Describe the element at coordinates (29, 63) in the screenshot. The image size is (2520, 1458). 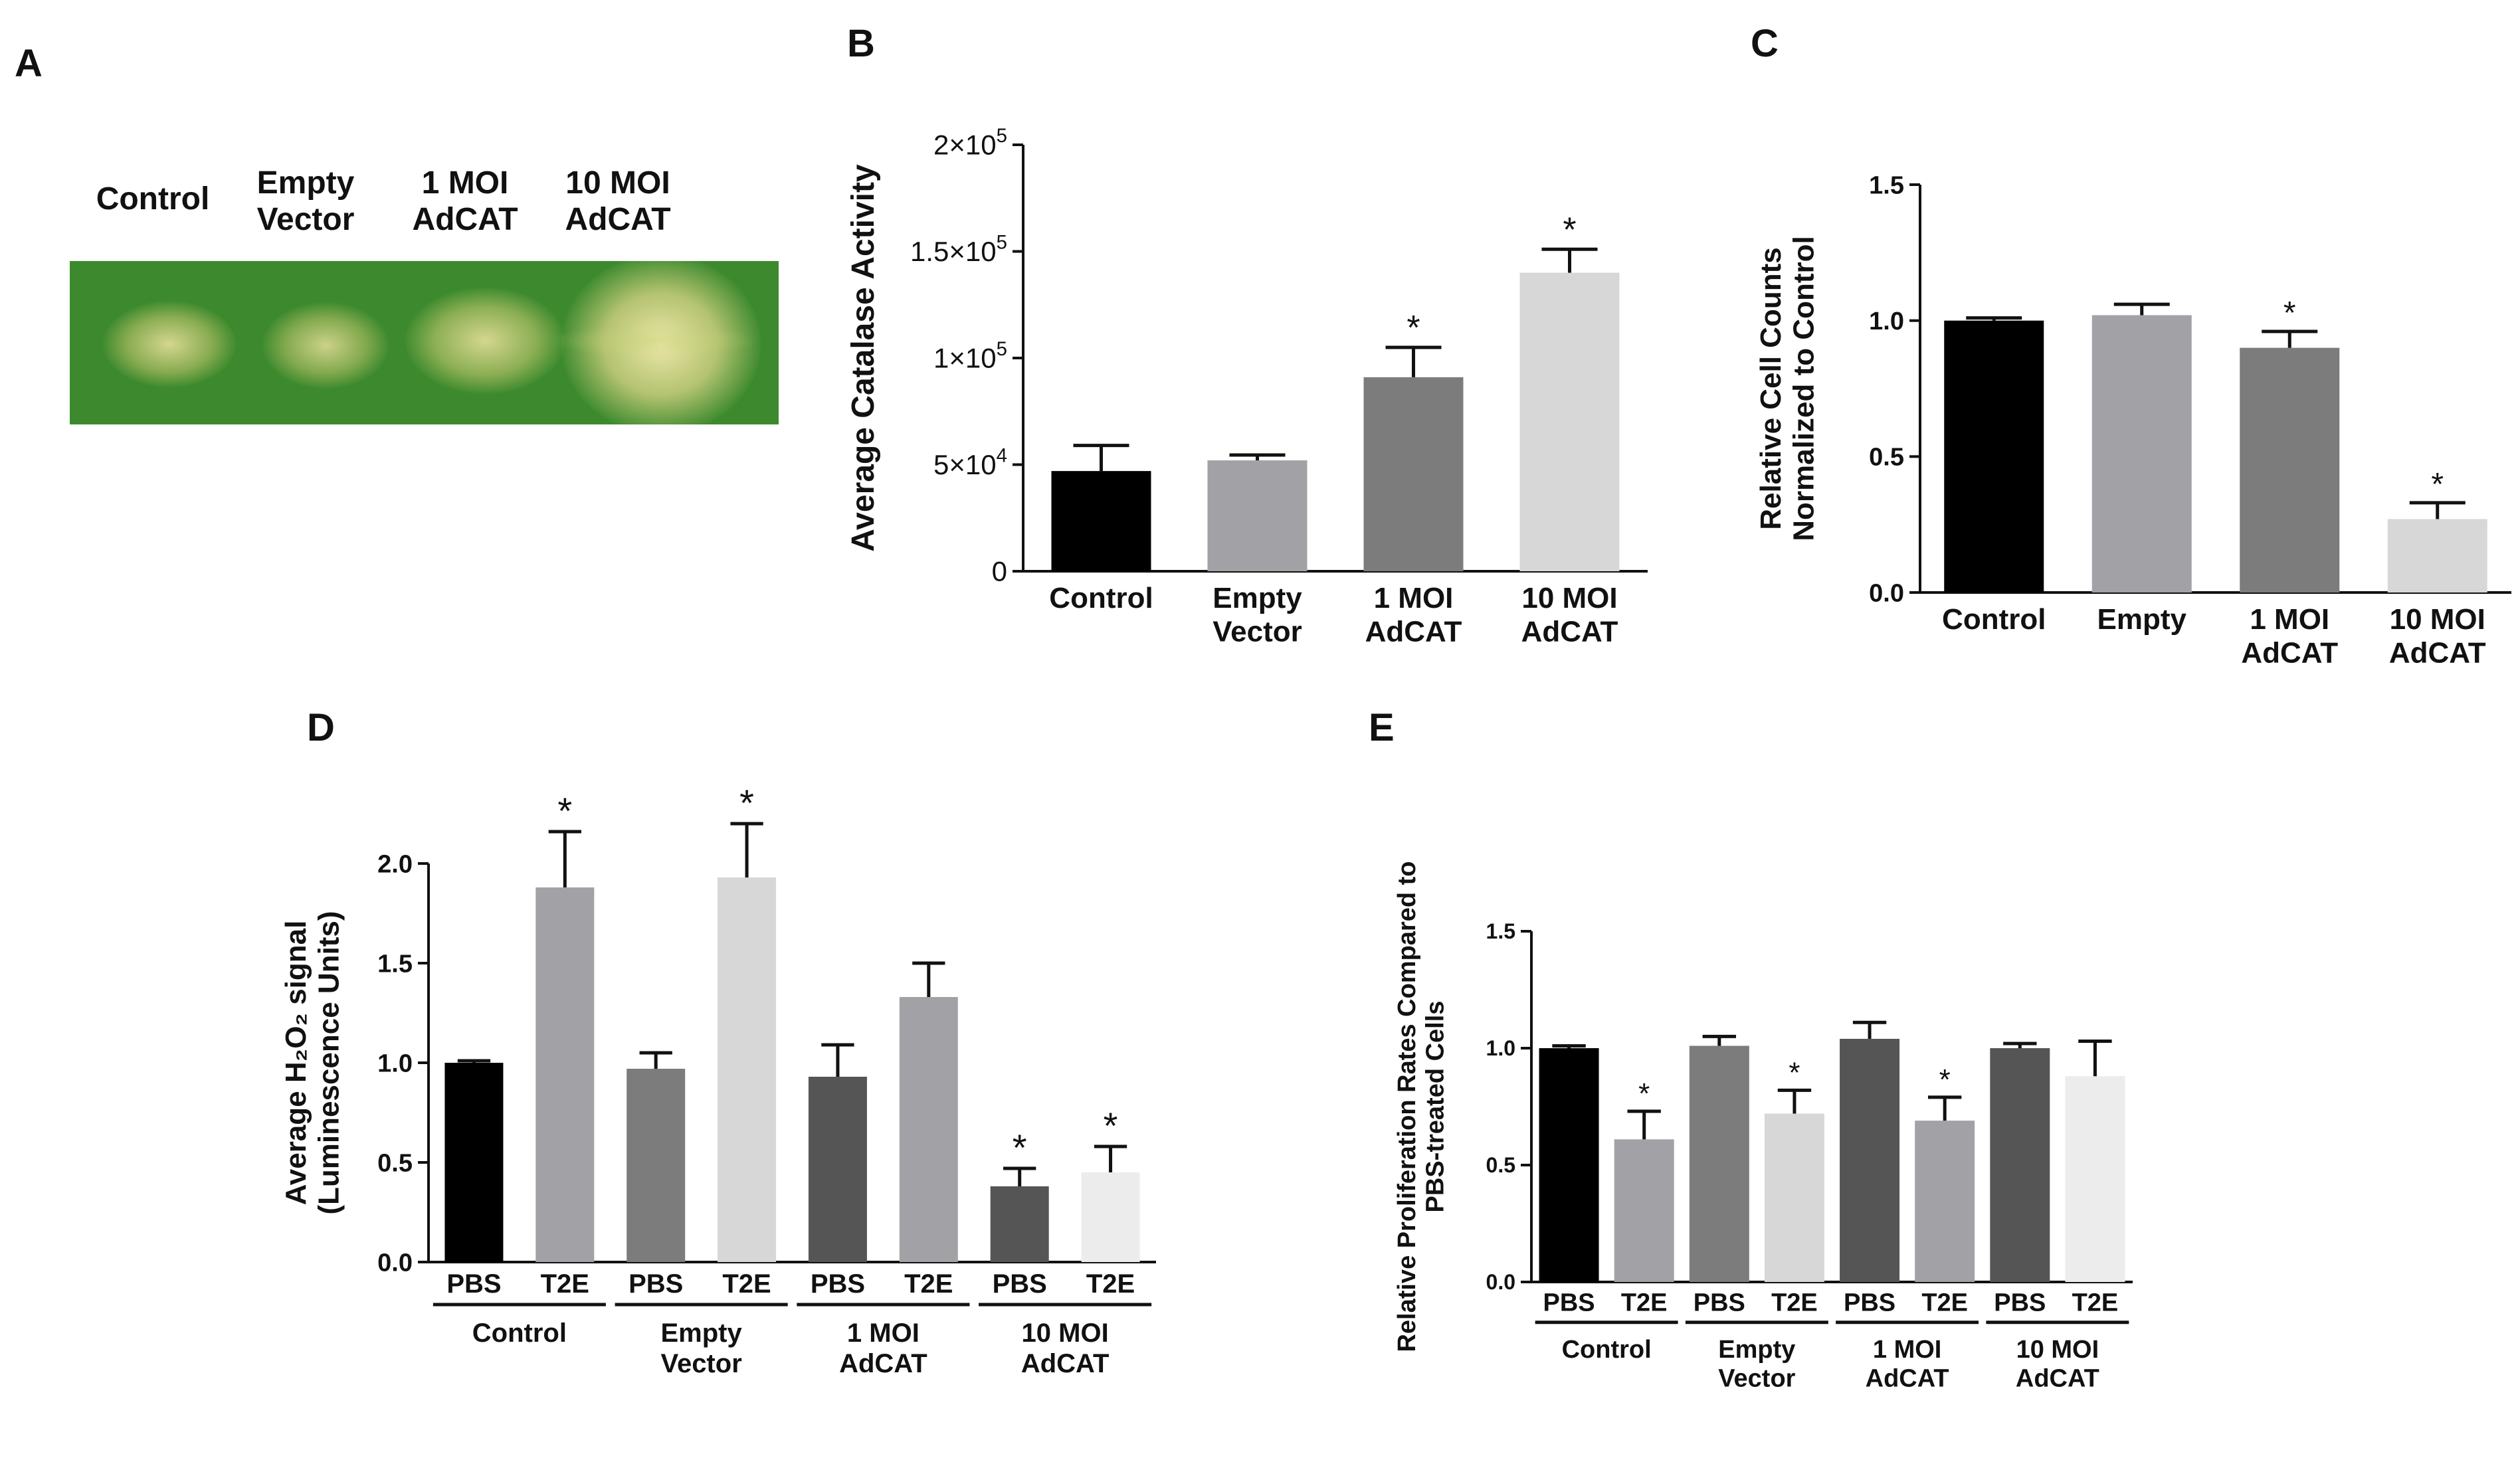
I see `panel-label-a: A` at that location.